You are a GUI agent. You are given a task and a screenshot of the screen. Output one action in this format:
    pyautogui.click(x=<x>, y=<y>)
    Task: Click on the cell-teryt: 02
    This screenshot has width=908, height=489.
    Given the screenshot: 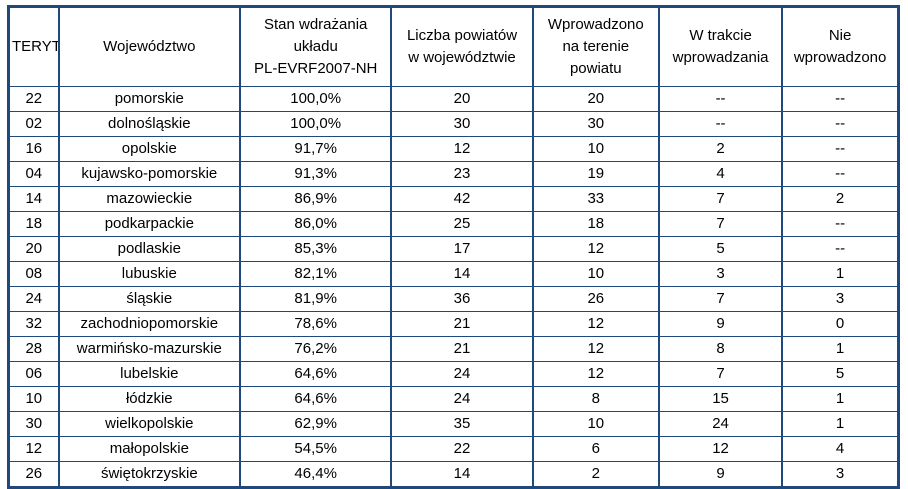 What is the action you would take?
    pyautogui.click(x=33, y=124)
    